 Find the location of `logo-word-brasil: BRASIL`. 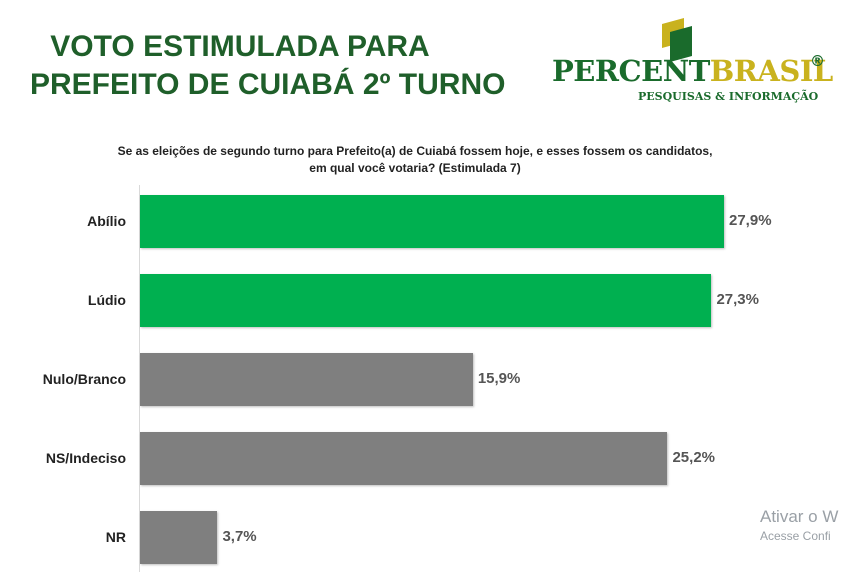

logo-word-brasil: BRASIL is located at coordinates (771, 71).